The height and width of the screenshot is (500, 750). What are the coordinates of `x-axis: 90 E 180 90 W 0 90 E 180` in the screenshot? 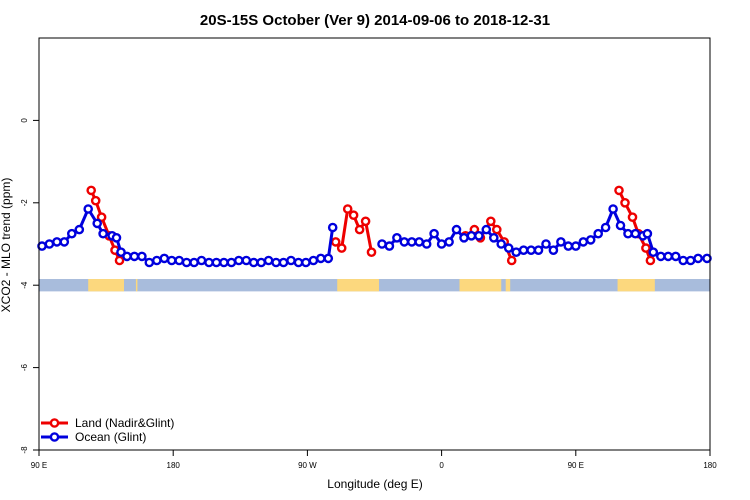 It's located at (374, 460).